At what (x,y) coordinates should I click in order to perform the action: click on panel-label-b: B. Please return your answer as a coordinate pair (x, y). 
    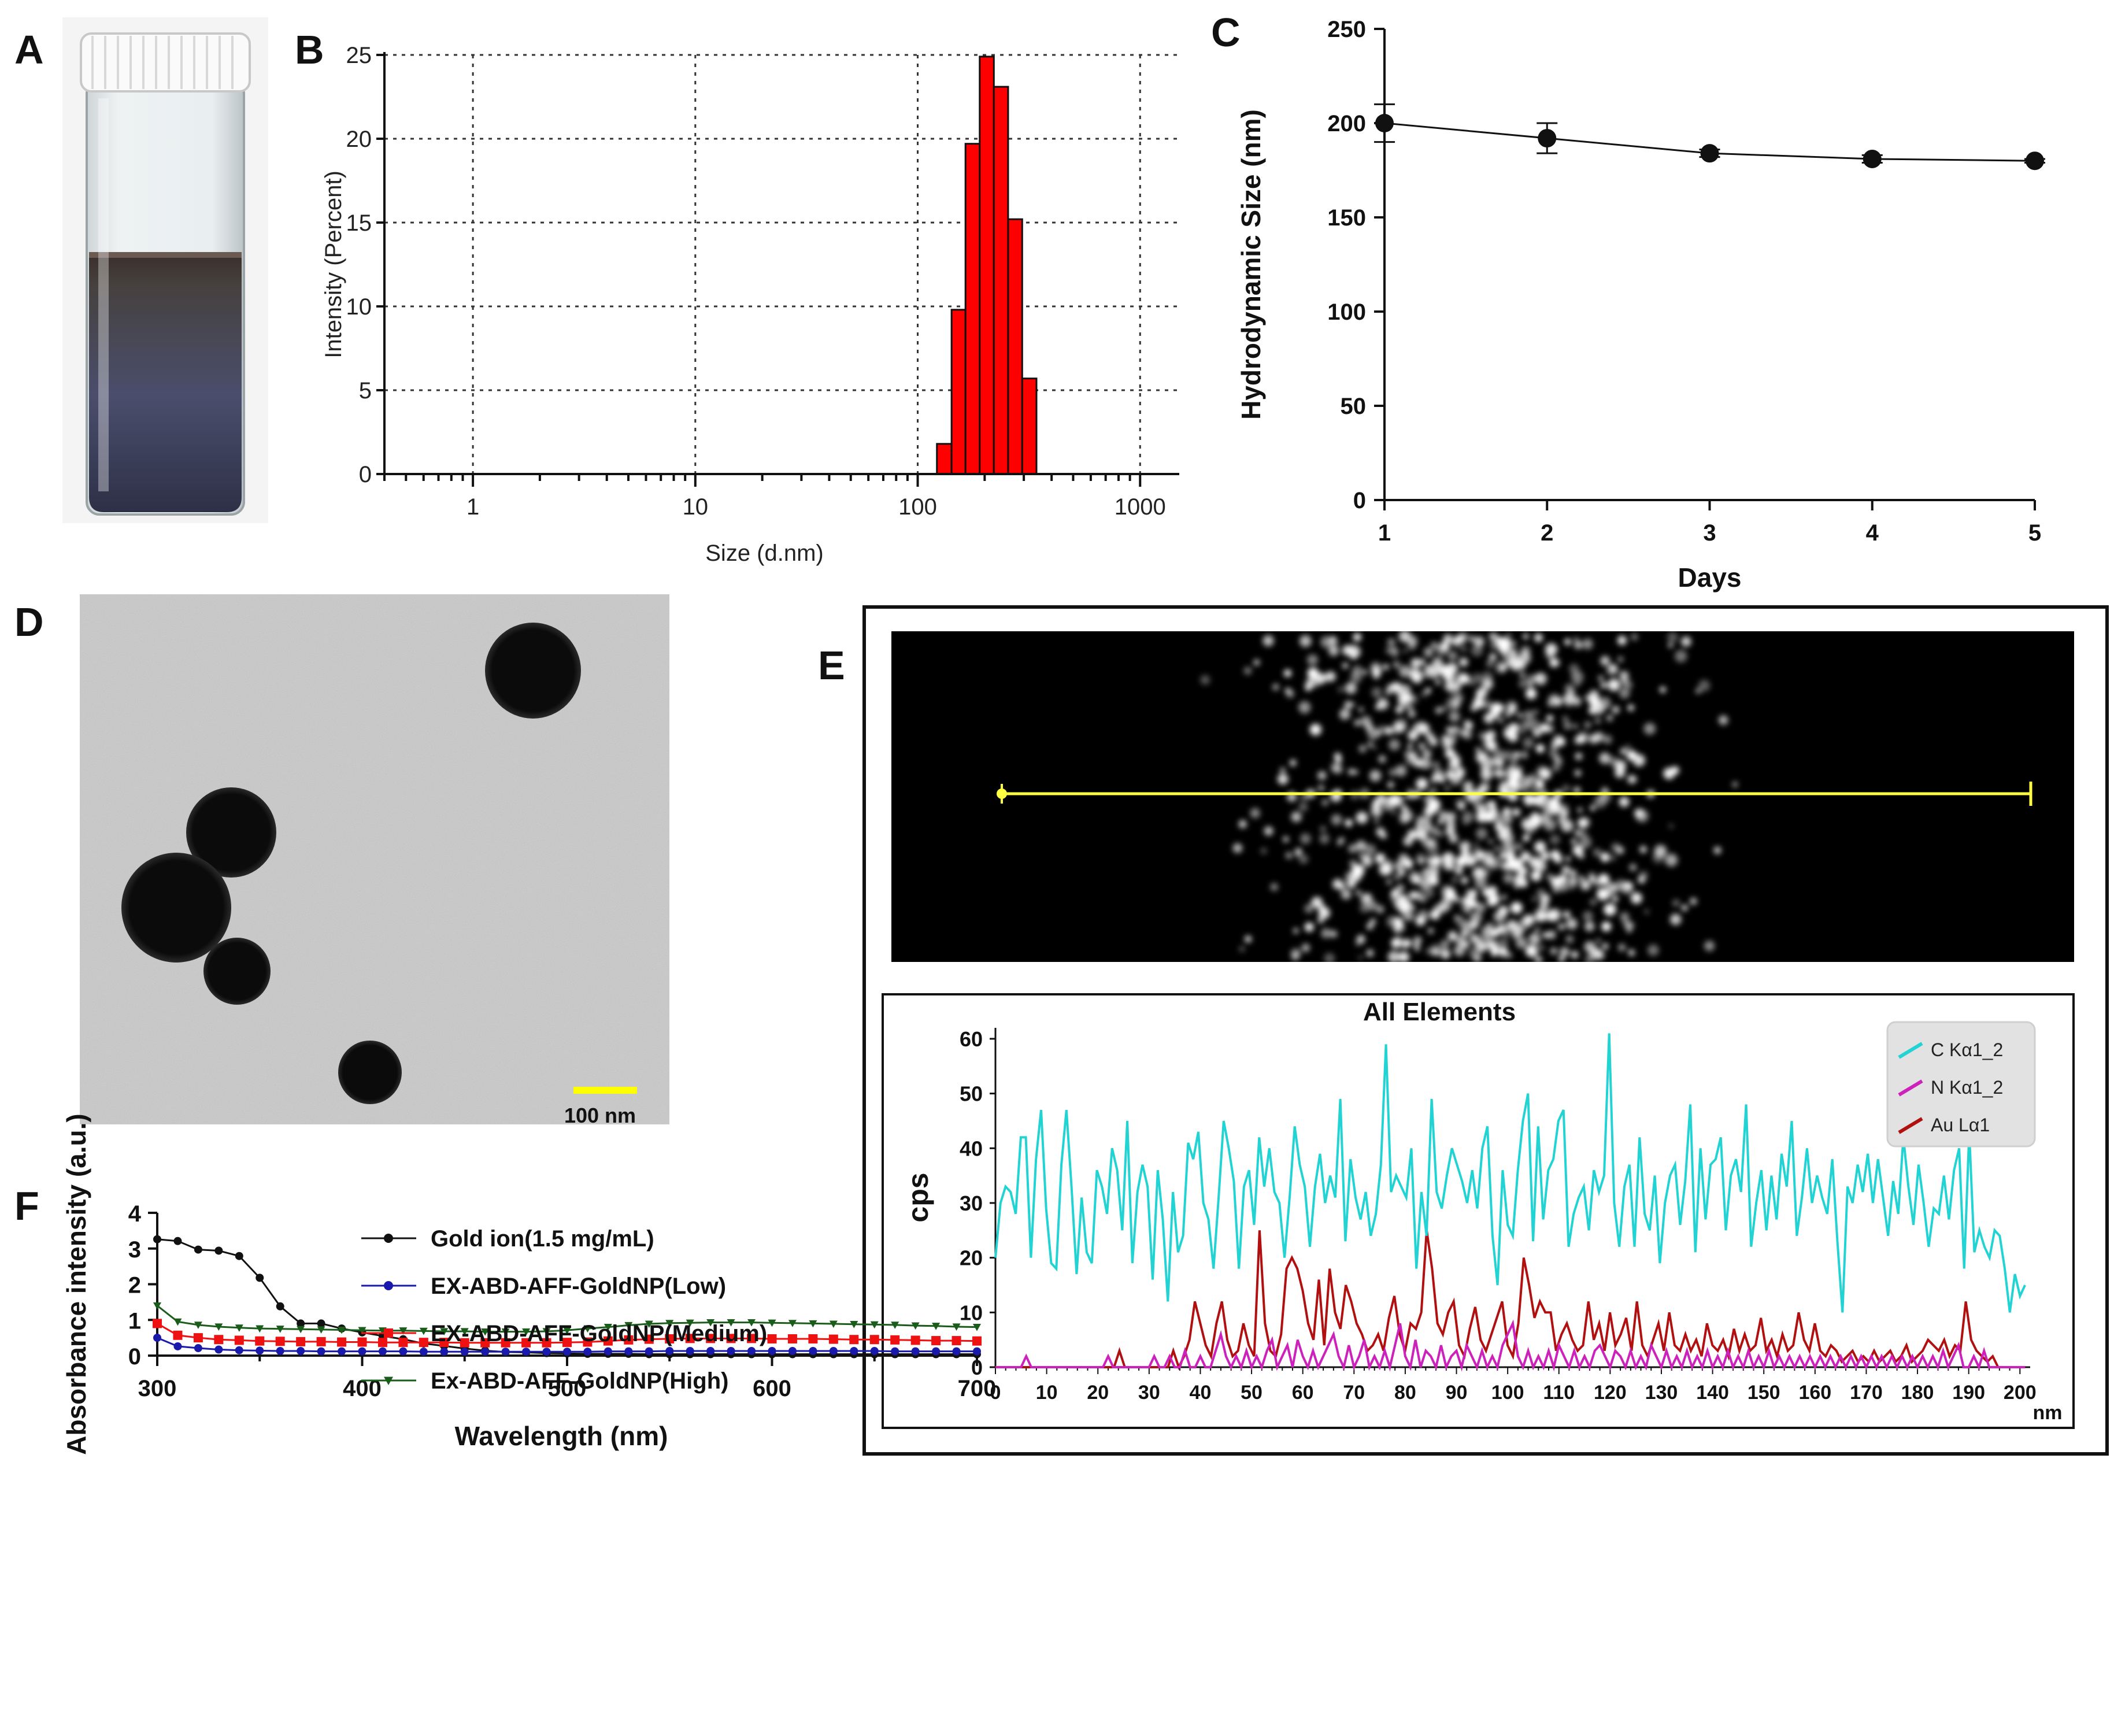
    Looking at the image, I should click on (309, 49).